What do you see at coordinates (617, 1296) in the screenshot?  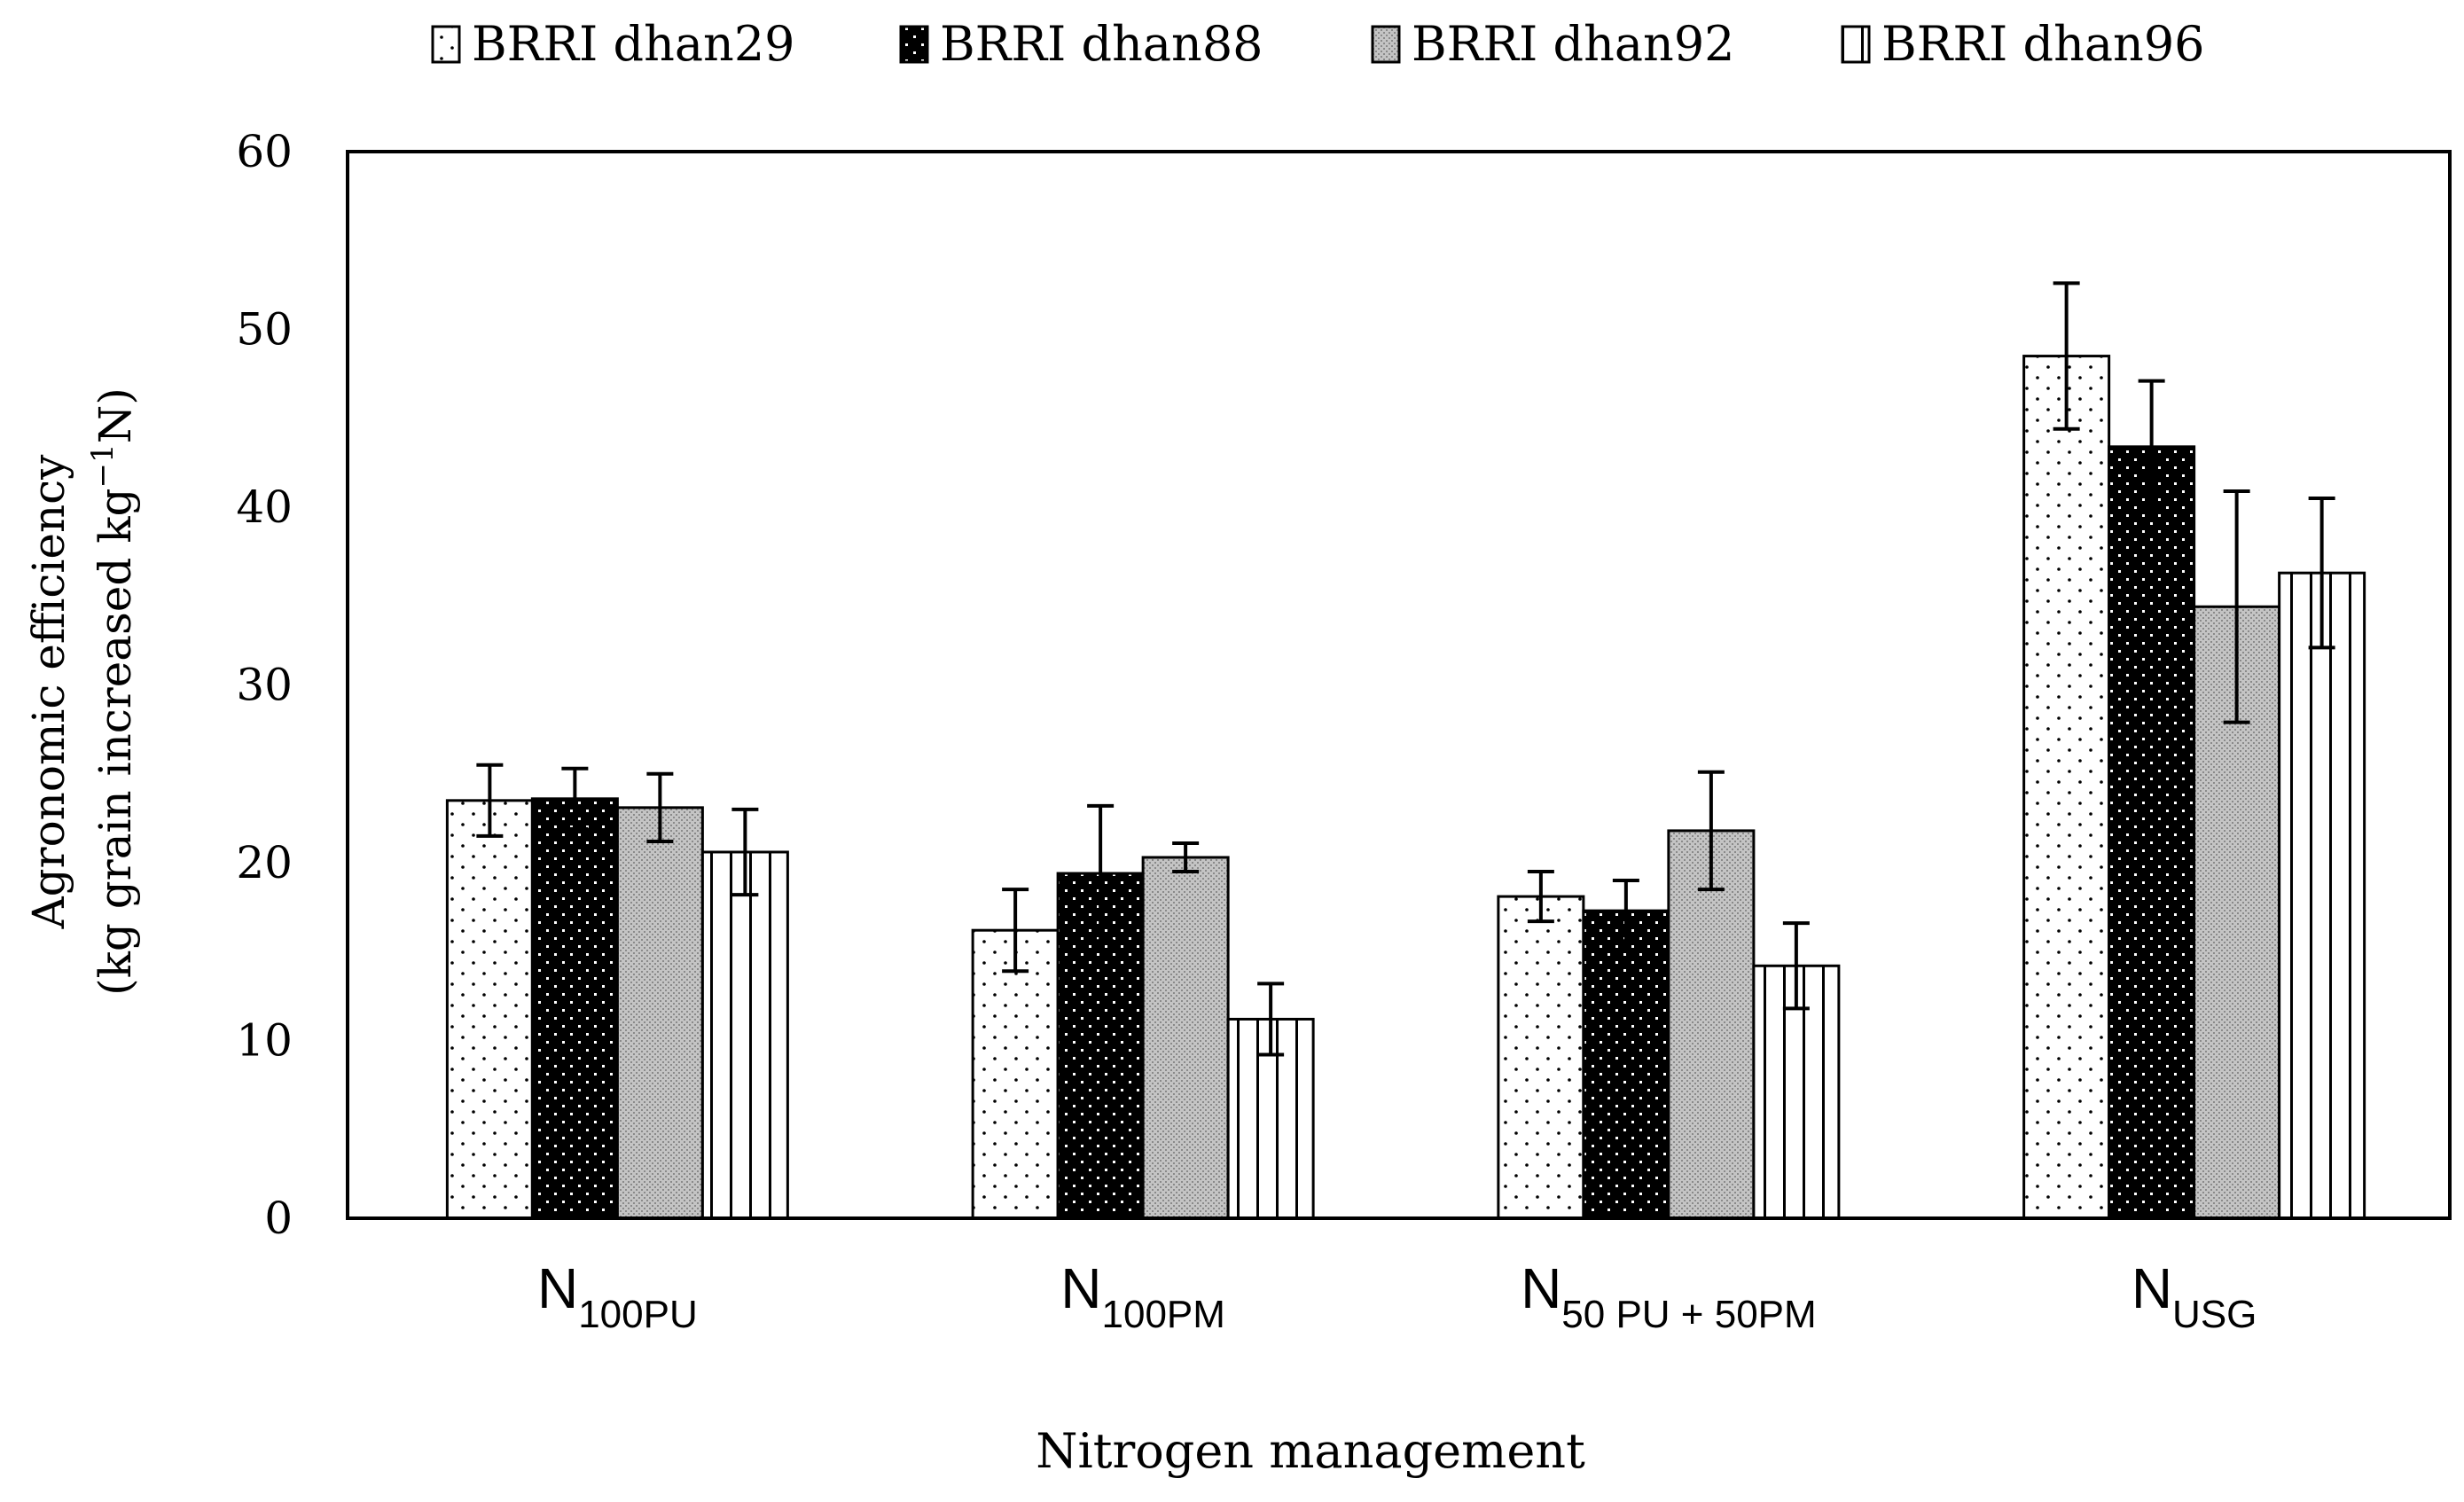 I see `x-category-label: N100PU` at bounding box center [617, 1296].